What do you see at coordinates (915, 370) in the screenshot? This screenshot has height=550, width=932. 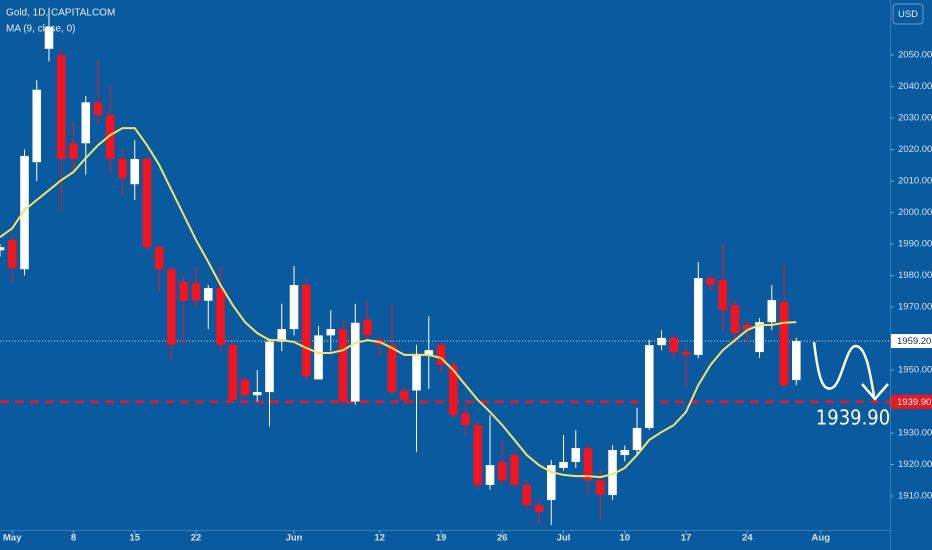 I see `y-tick-label: 1950.00` at bounding box center [915, 370].